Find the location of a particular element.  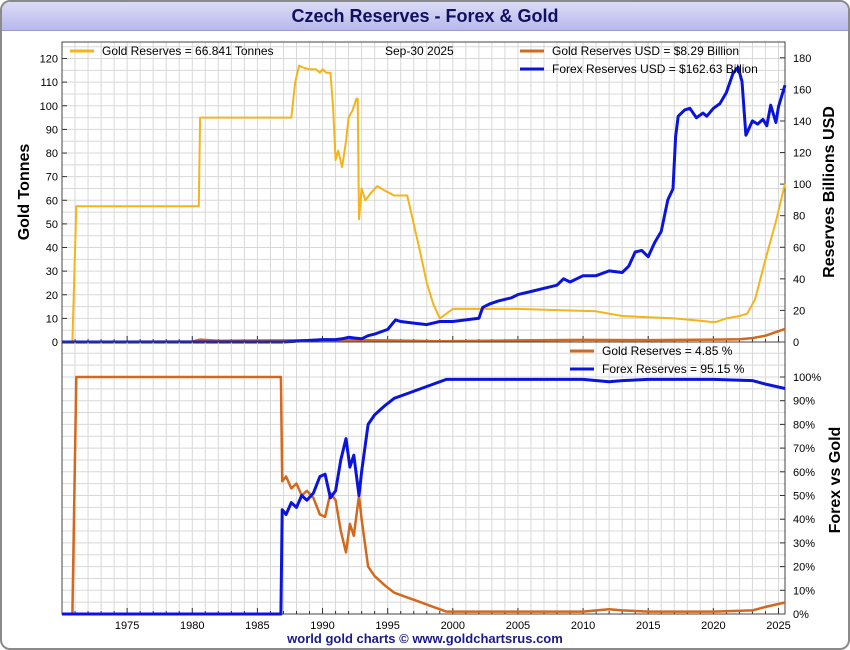

bottom-right-tick-label: 90% is located at coordinates (804, 402).